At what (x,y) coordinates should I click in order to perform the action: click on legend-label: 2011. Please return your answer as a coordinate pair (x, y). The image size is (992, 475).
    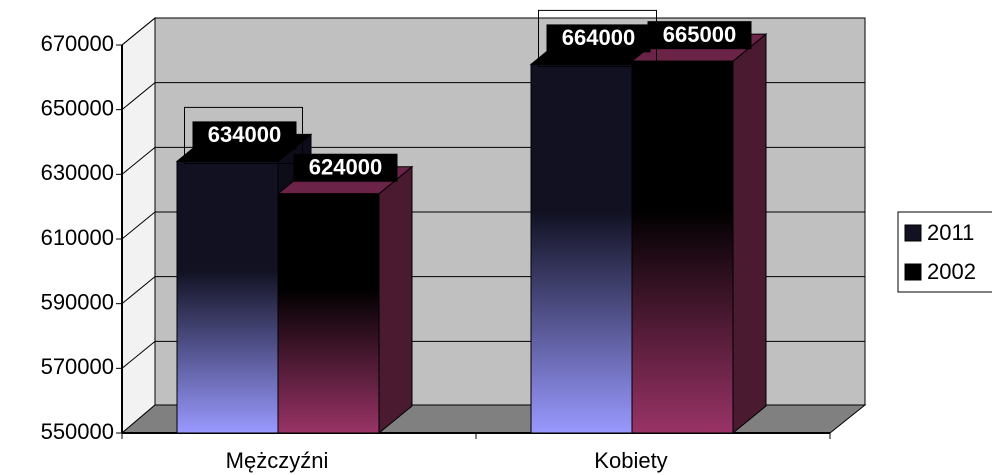
    Looking at the image, I should click on (950, 232).